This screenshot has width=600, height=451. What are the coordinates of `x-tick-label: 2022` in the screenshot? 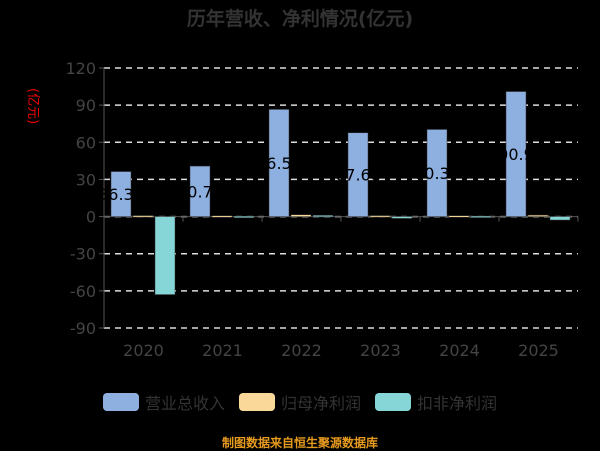 It's located at (301, 350).